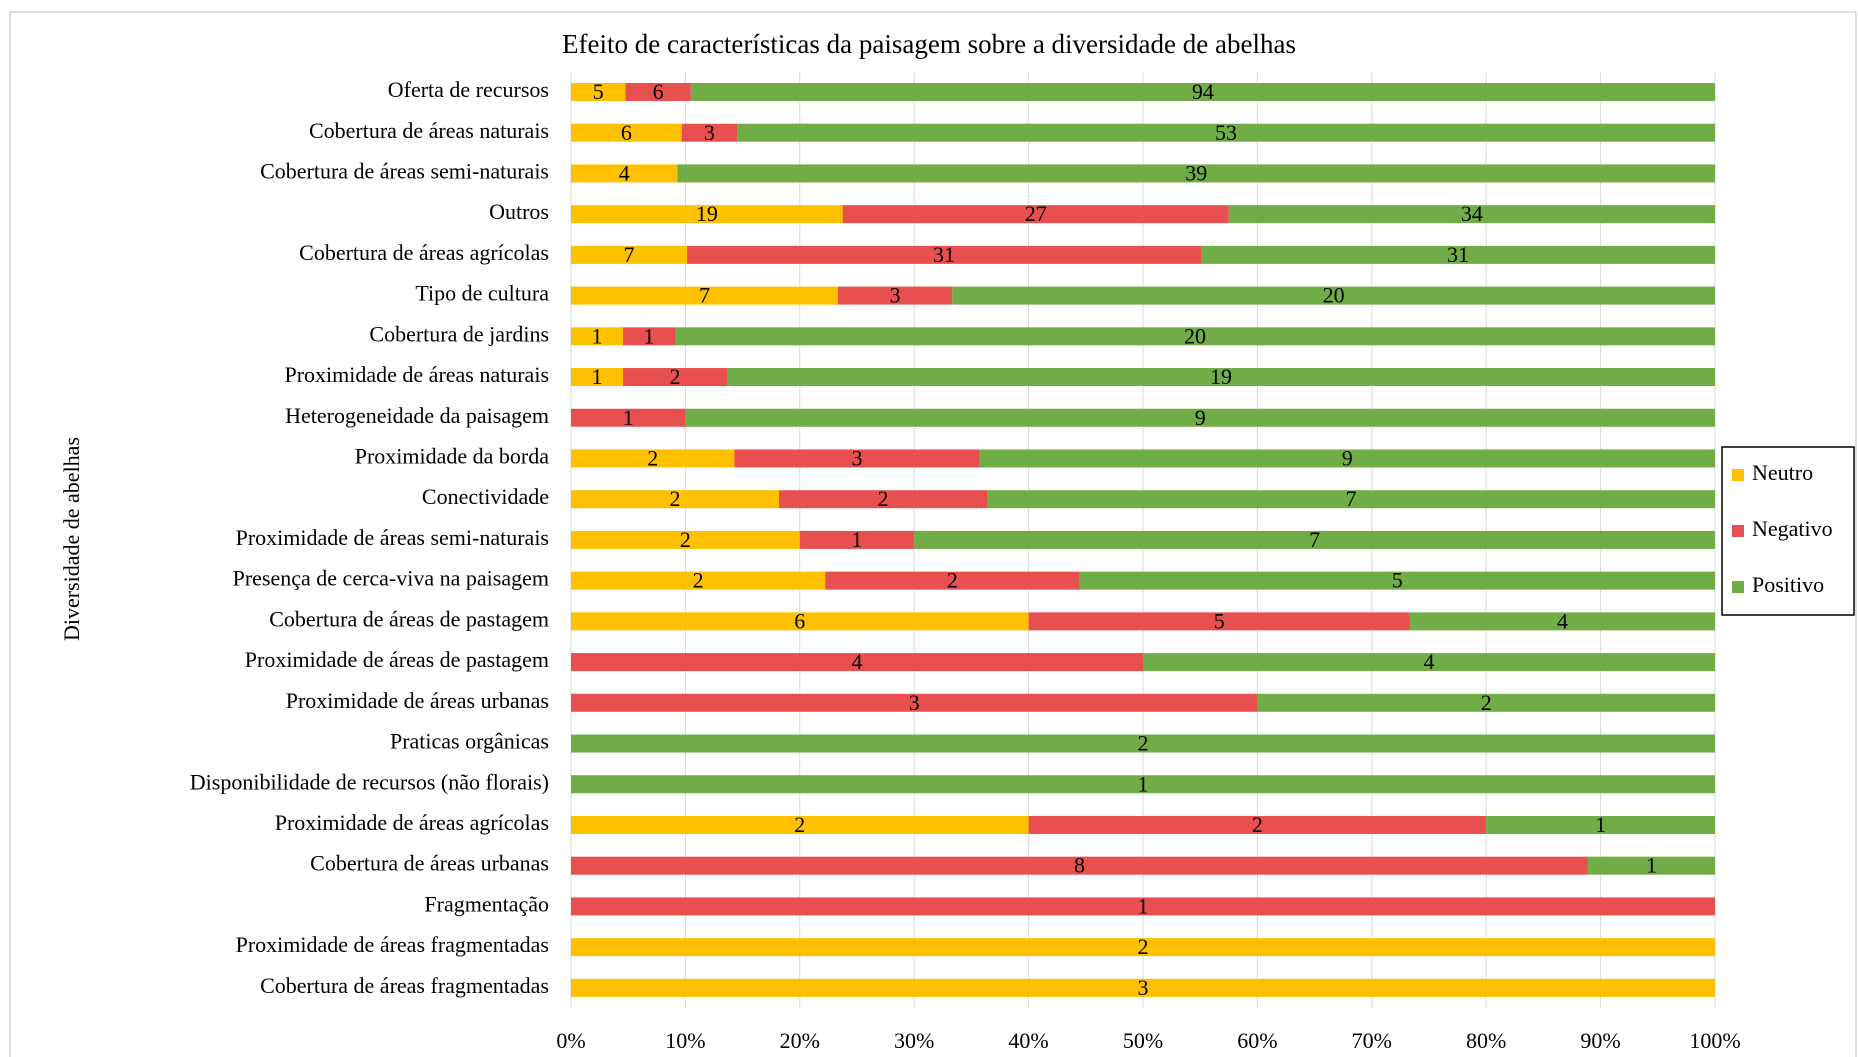 The height and width of the screenshot is (1057, 1858). I want to click on y-tick-label: Cobertura de áreas naturais, so click(429, 130).